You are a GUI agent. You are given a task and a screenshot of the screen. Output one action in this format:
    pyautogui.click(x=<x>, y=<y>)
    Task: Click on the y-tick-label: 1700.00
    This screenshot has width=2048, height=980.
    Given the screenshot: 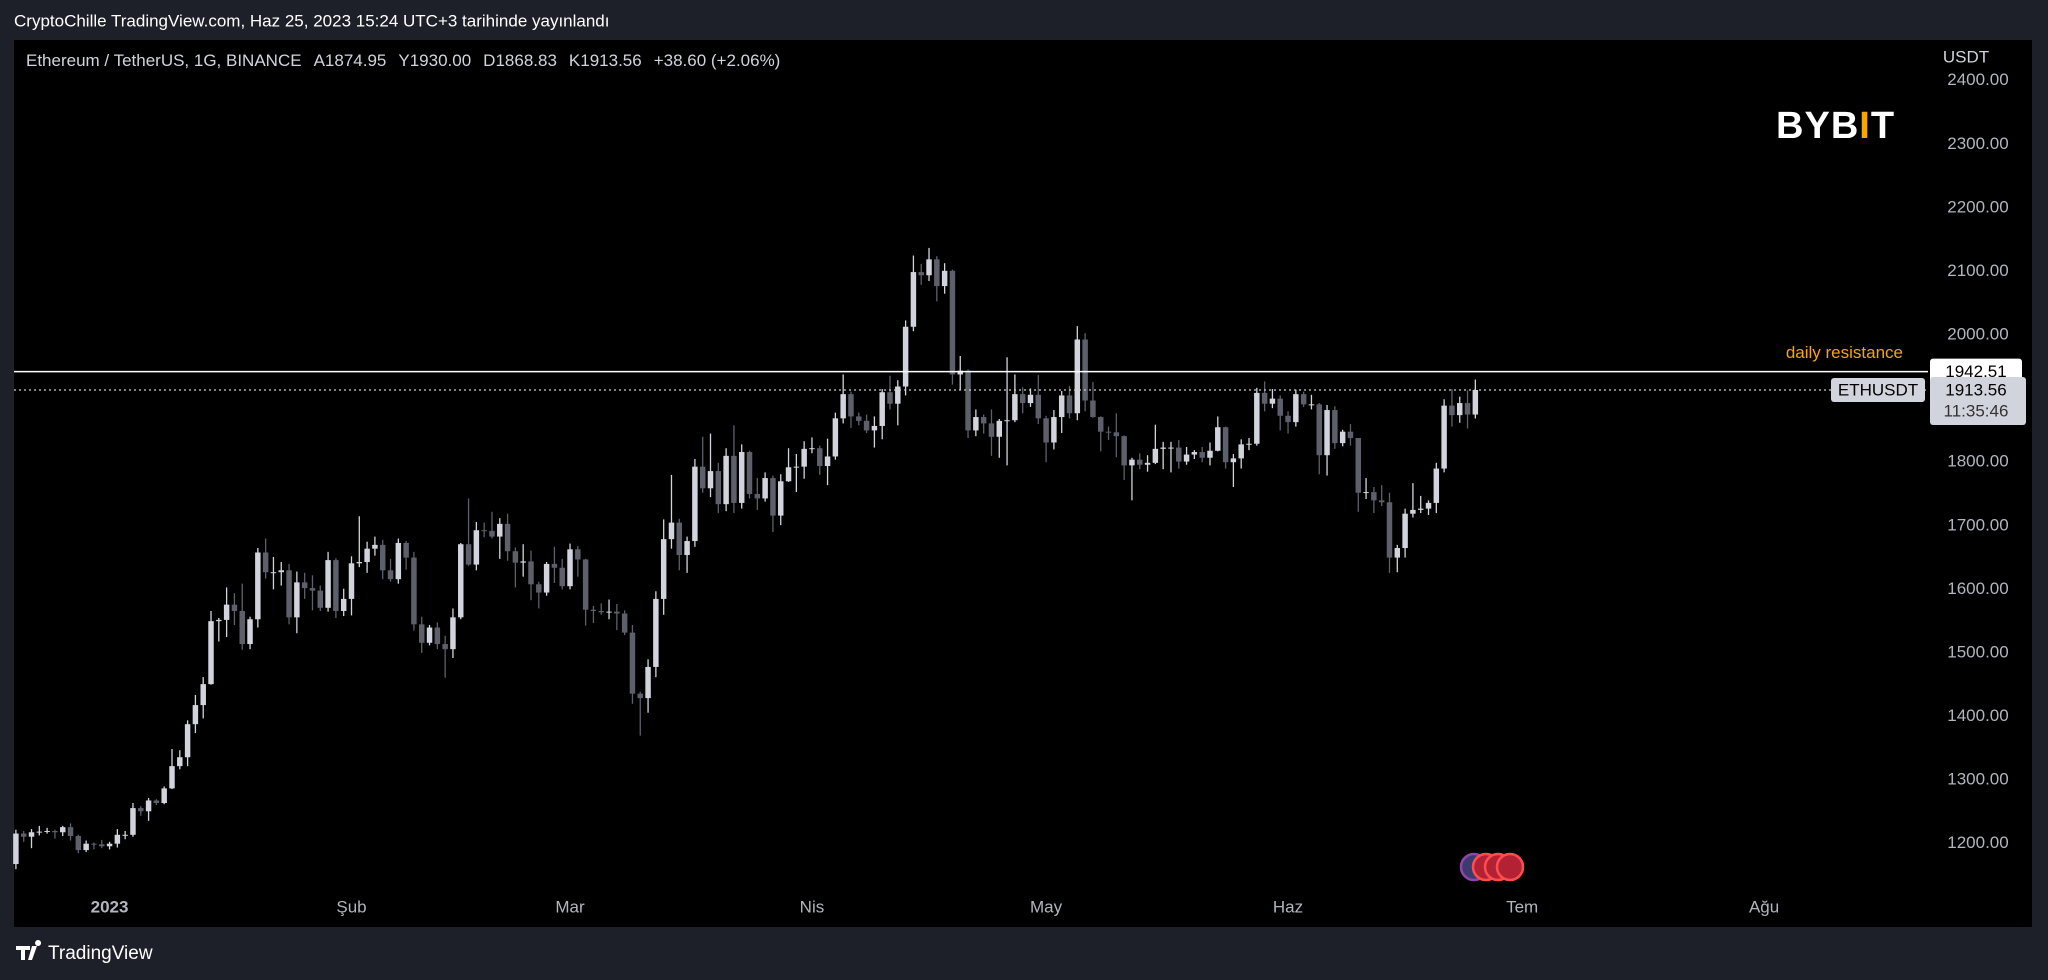 What is the action you would take?
    pyautogui.click(x=1977, y=524)
    